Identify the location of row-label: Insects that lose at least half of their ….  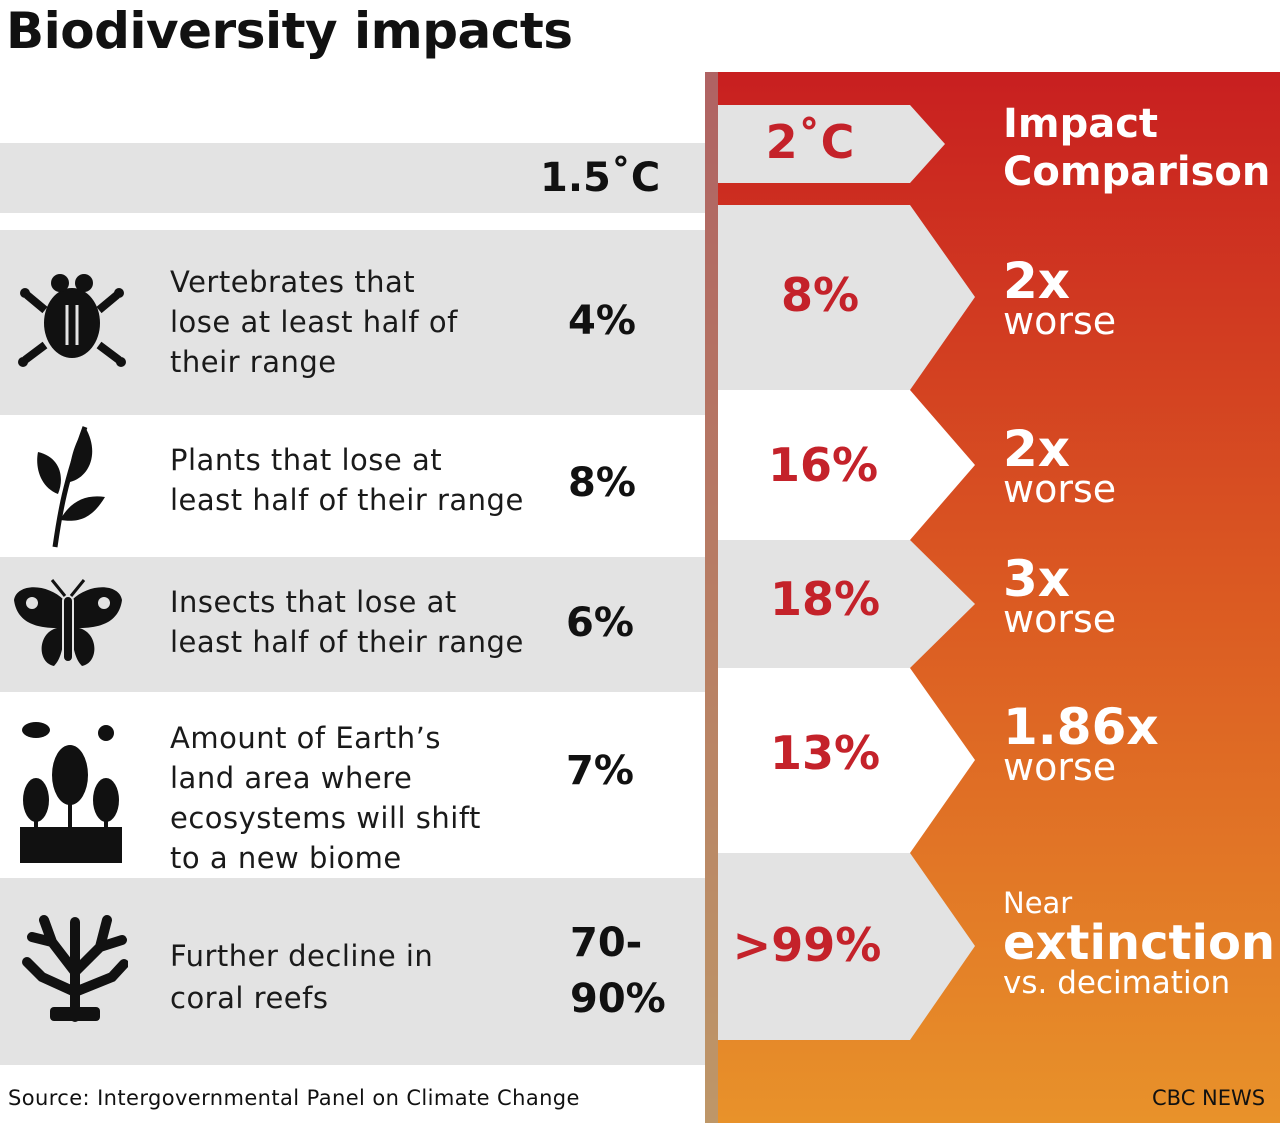
(347, 622).